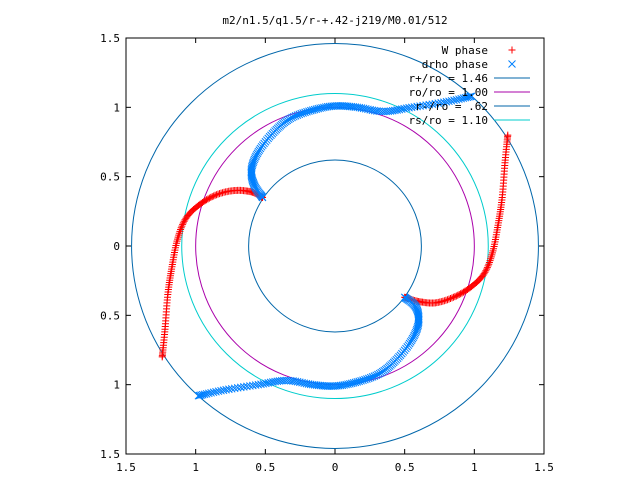 The width and height of the screenshot is (640, 480). Describe the element at coordinates (448, 92) in the screenshot. I see `legend-label: ro/ro = 1.00` at that location.